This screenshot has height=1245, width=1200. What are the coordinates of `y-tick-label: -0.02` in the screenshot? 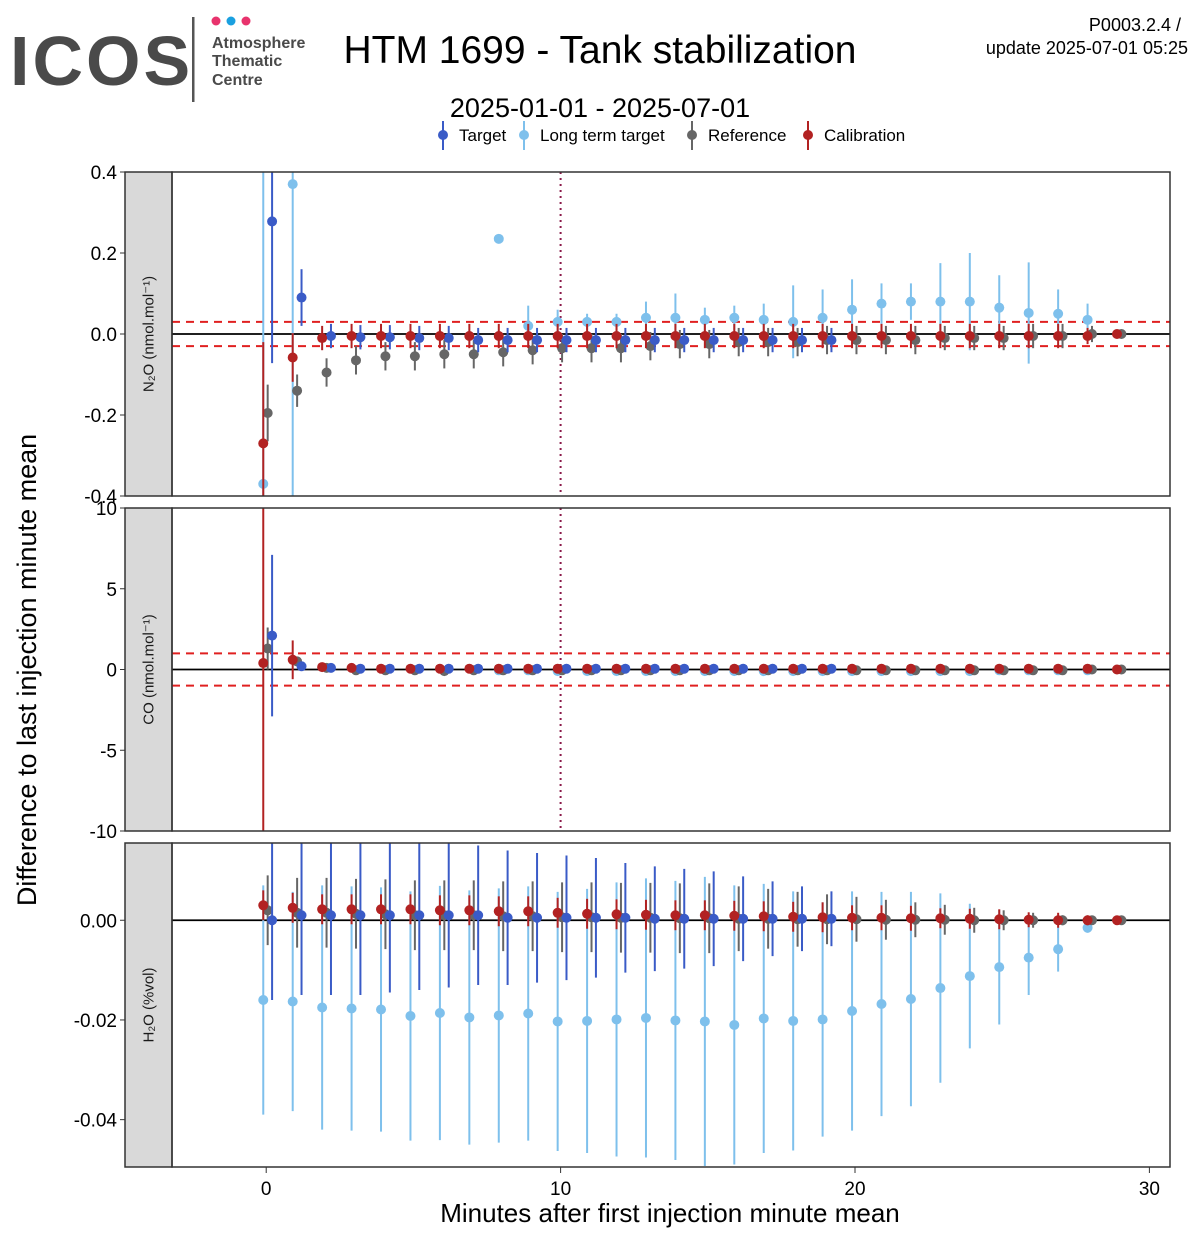 It's located at (95, 1021).